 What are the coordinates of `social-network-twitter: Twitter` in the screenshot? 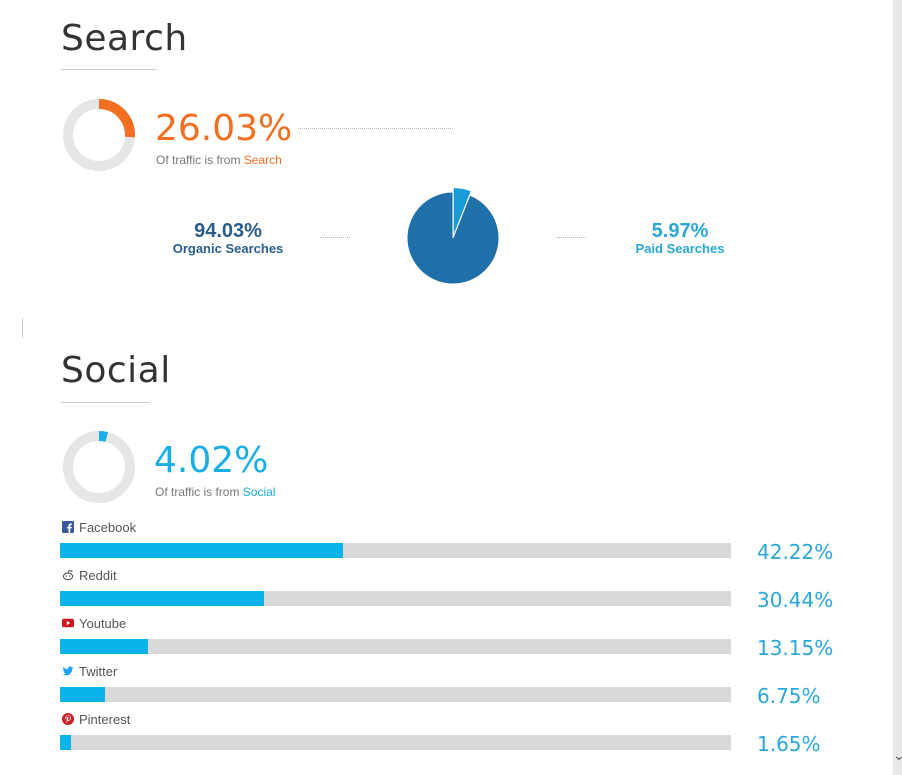 It's located at (89, 672).